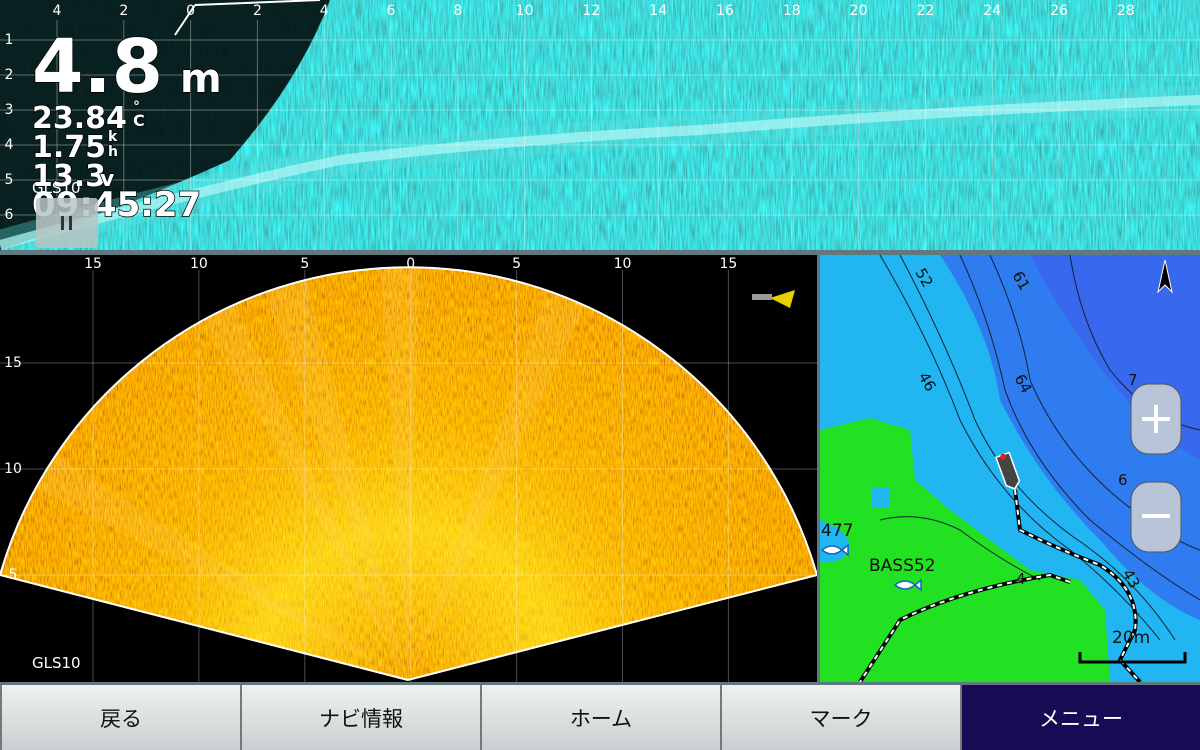 The image size is (1200, 750). What do you see at coordinates (859, 11) in the screenshot?
I see `scale-label: 20` at bounding box center [859, 11].